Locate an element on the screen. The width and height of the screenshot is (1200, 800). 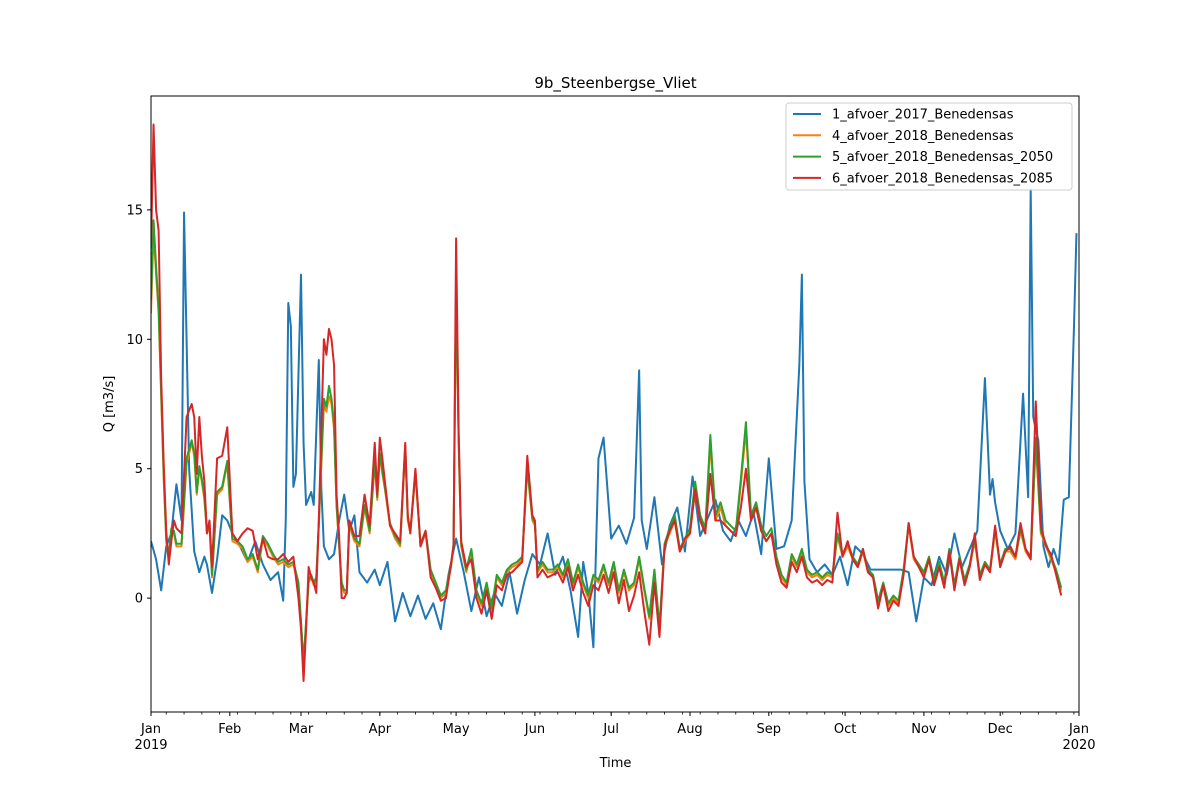
x-tick-label: Jun is located at coordinates (534, 729).